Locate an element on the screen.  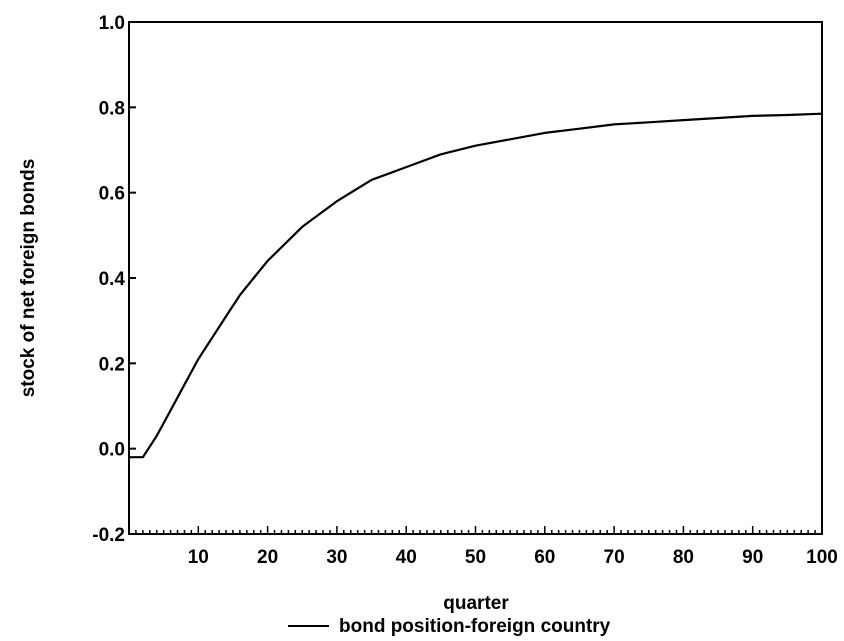
y-tick-label: 1.0 is located at coordinates (112, 23).